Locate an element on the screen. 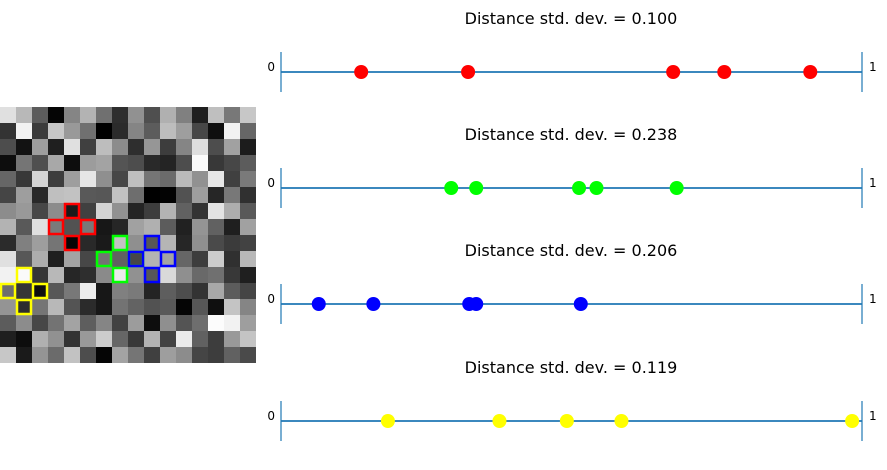 The height and width of the screenshot is (470, 887). red-cross-marker is located at coordinates (72, 227).